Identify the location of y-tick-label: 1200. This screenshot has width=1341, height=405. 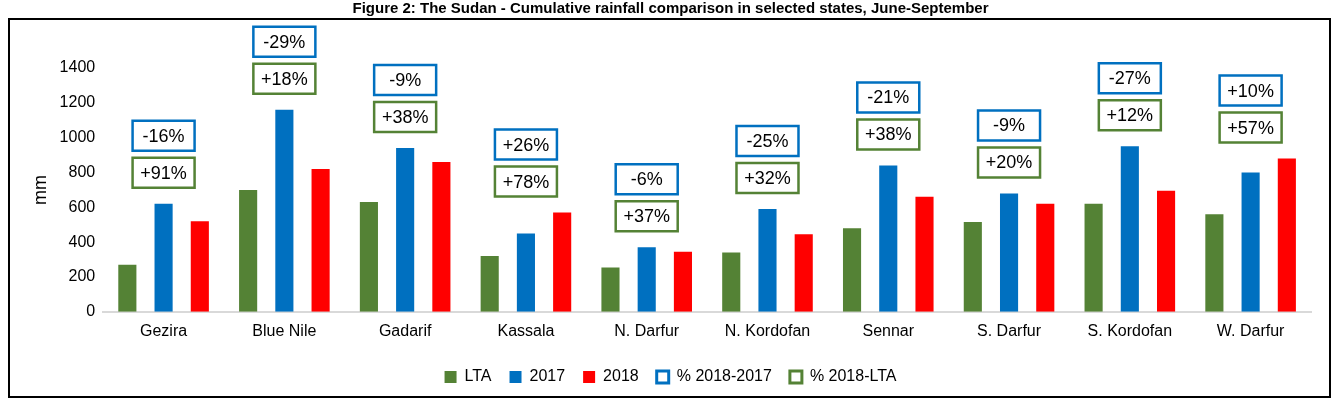
(77, 102).